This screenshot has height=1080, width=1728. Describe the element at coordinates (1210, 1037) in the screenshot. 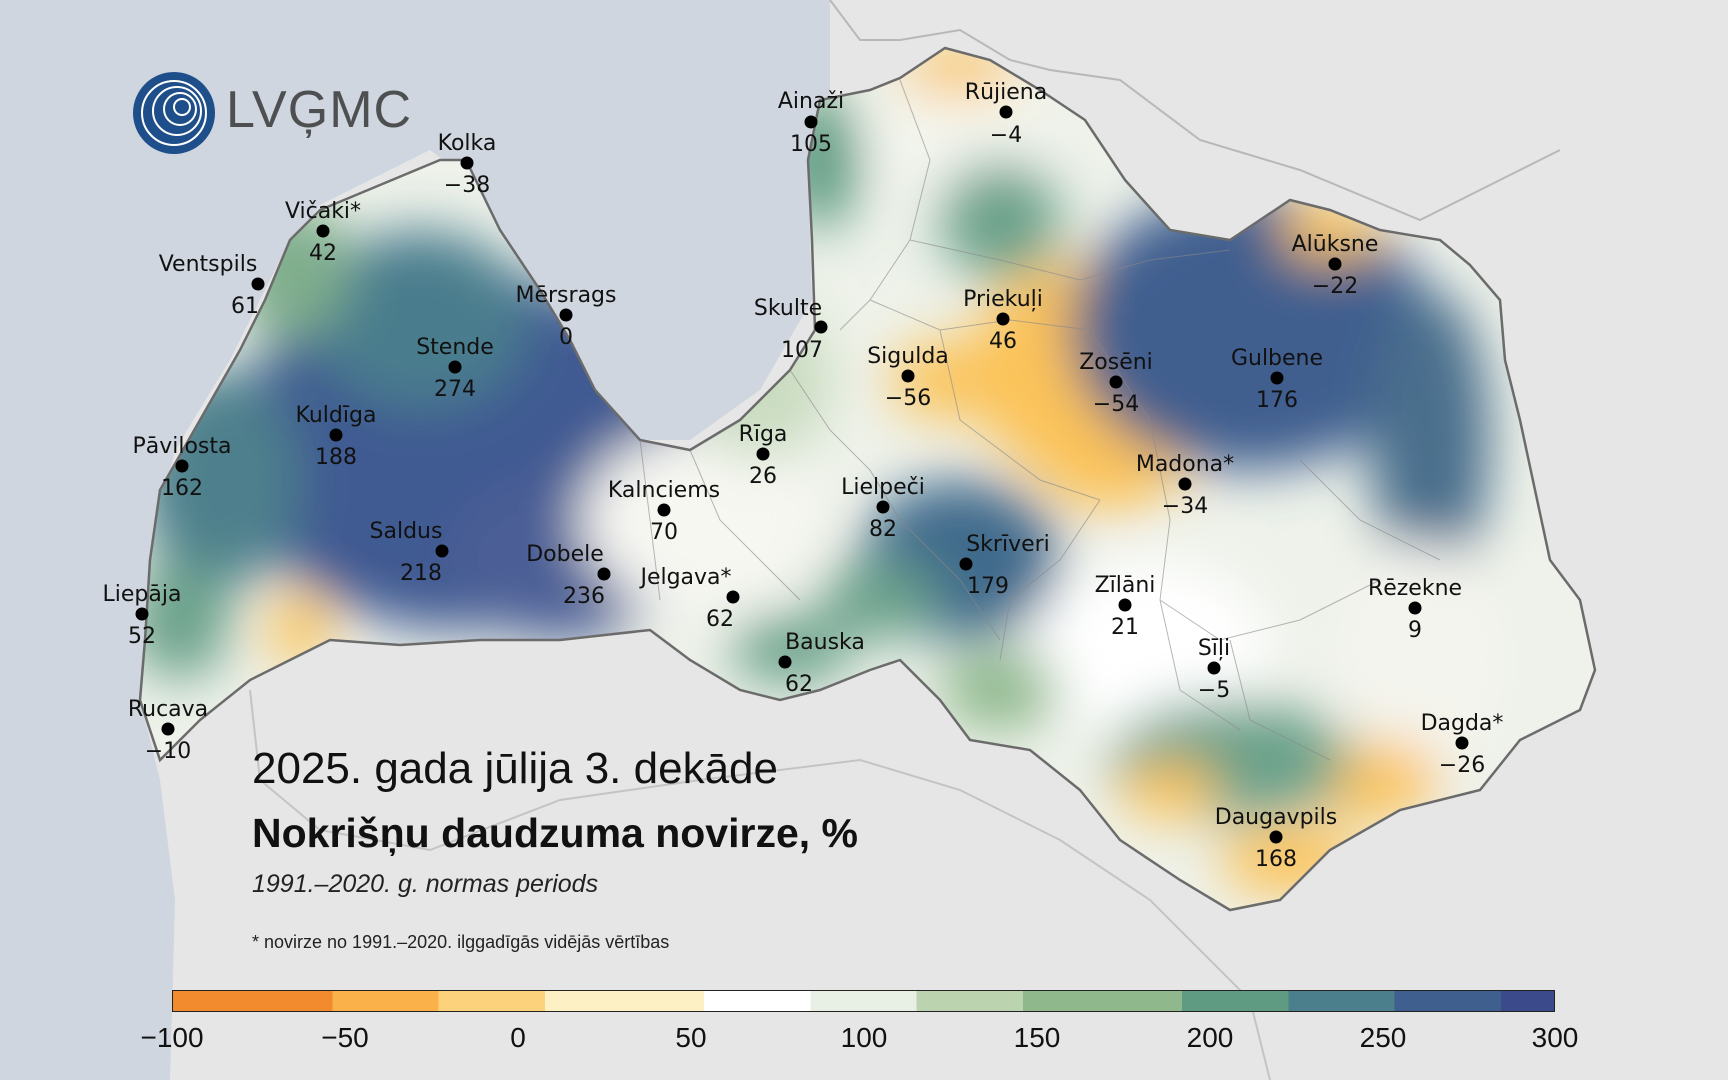

I see `legend-tick: 200` at that location.